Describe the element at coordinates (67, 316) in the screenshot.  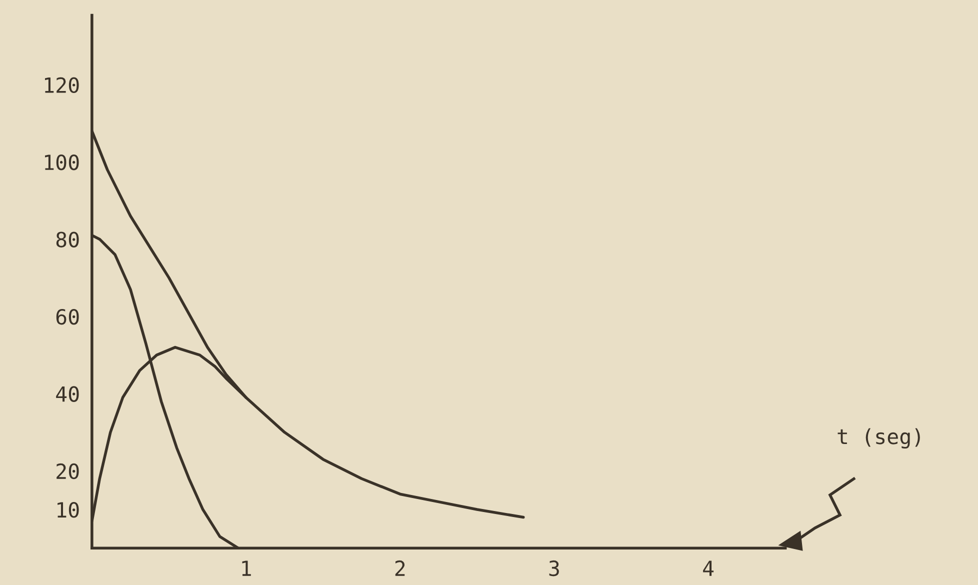
I see `y-tick-label: 60` at that location.